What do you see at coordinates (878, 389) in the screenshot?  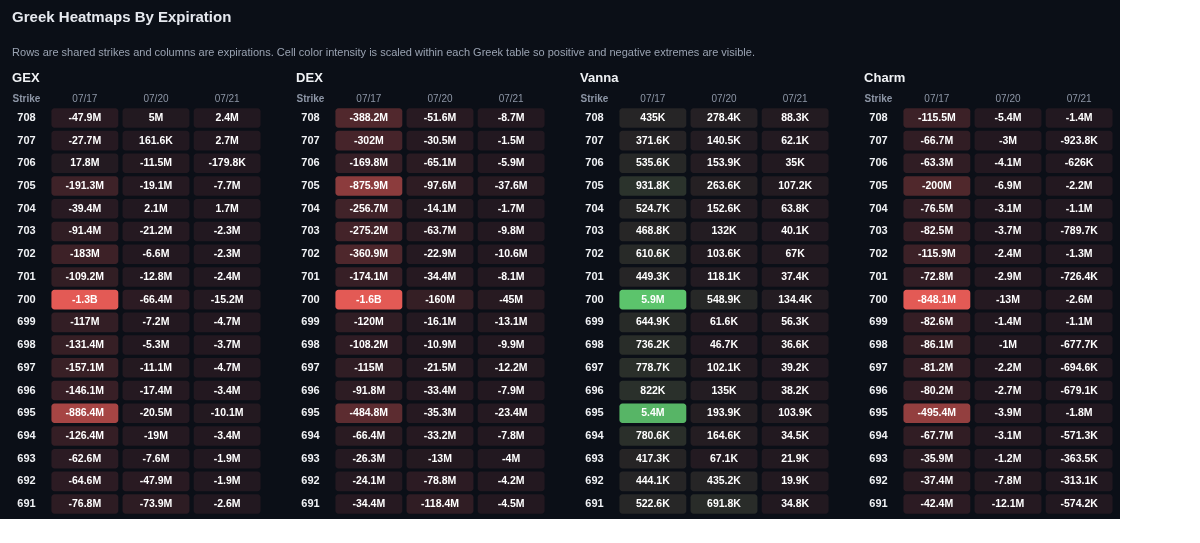 I see `y-tick-label: 696` at bounding box center [878, 389].